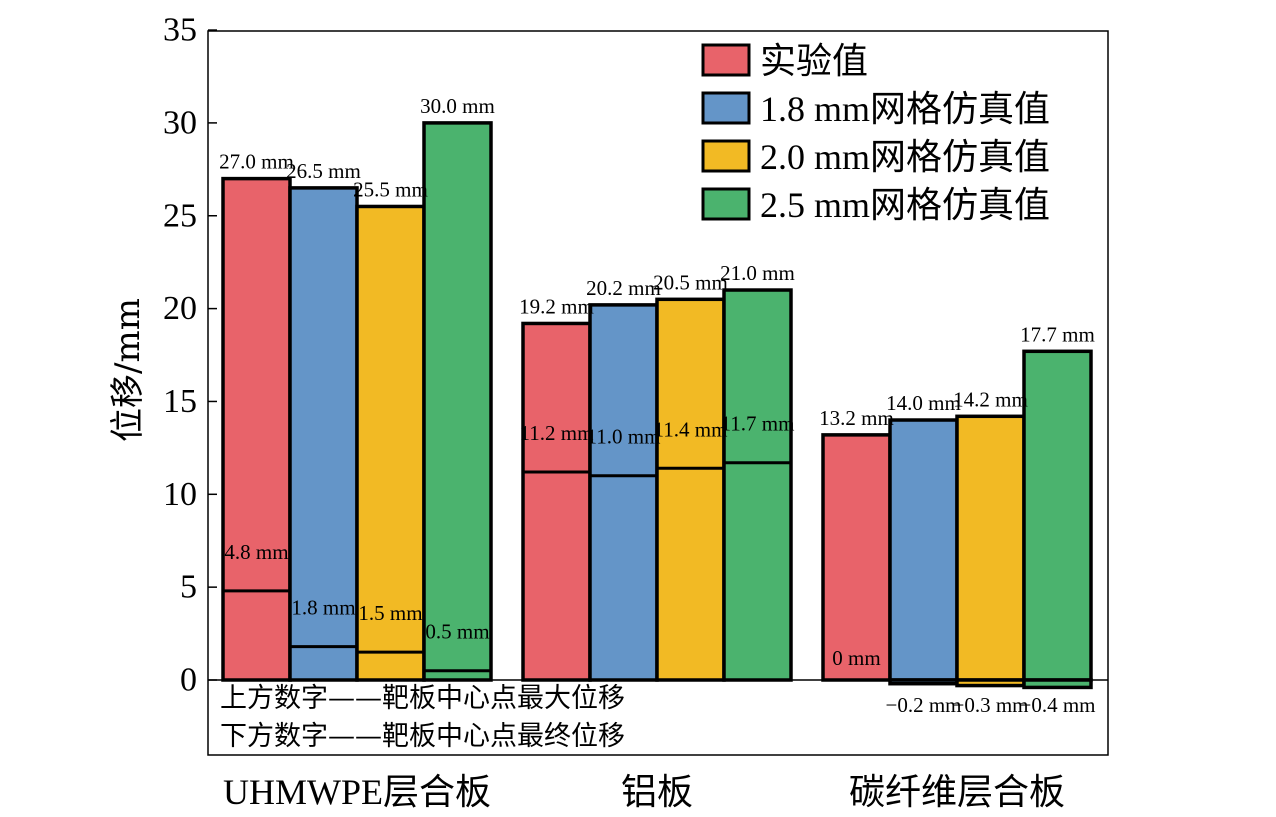  Describe the element at coordinates (1057, 705) in the screenshot. I see `final-label-s3-c2: −0.4 mm` at that location.